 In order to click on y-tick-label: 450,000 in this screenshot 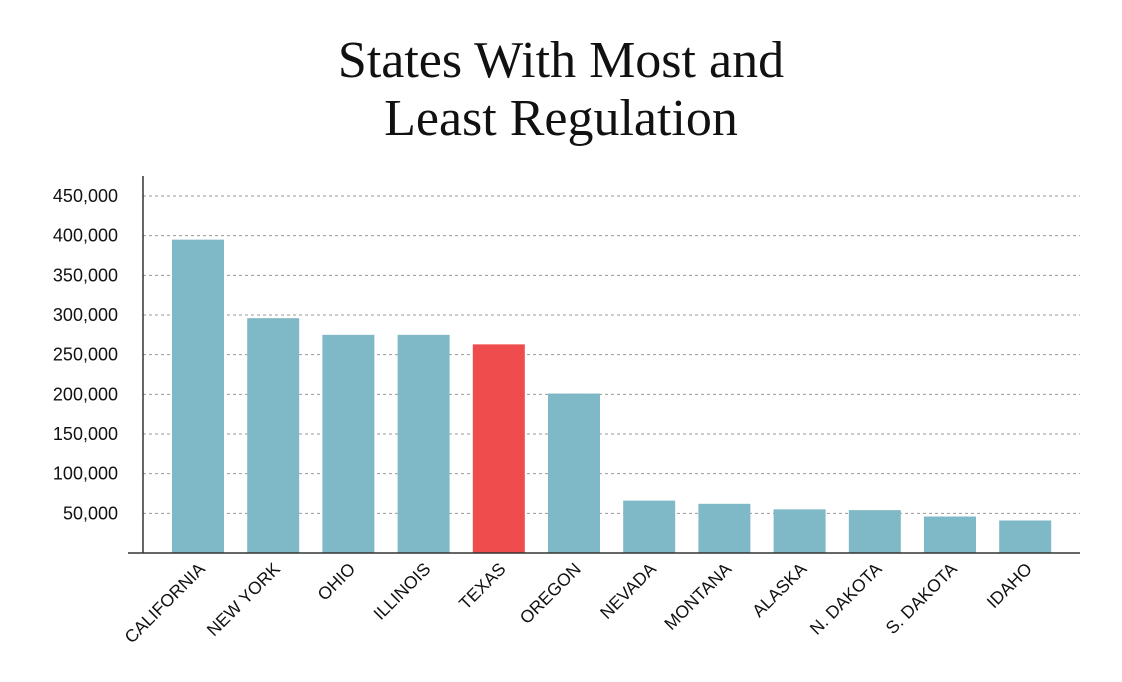, I will do `click(85, 196)`.